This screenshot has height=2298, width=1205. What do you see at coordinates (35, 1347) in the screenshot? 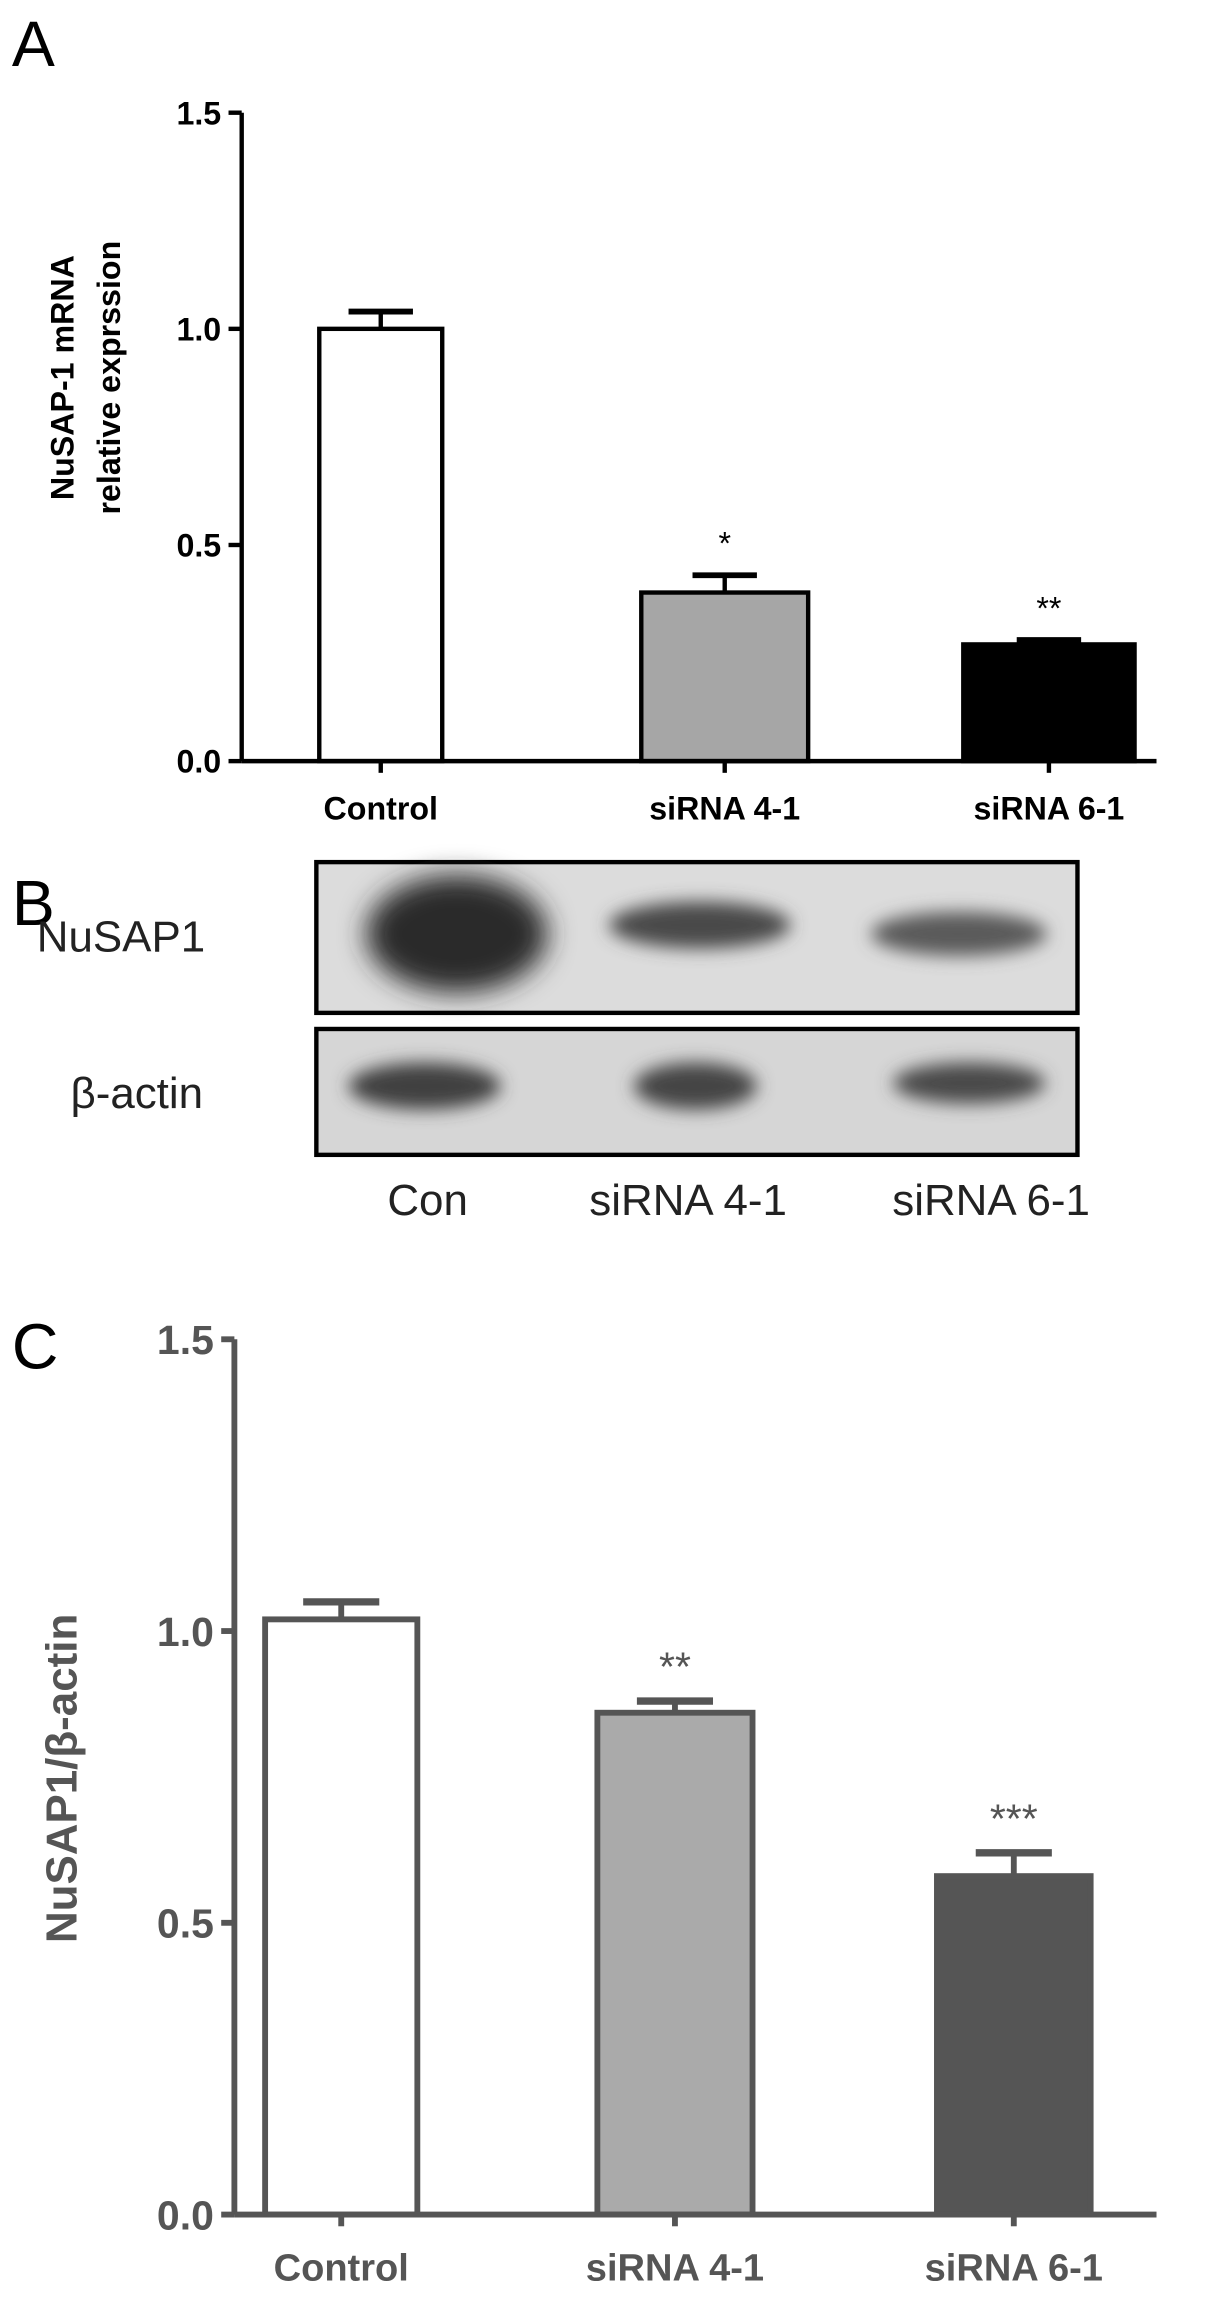
I see `panel-label-c: C` at bounding box center [35, 1347].